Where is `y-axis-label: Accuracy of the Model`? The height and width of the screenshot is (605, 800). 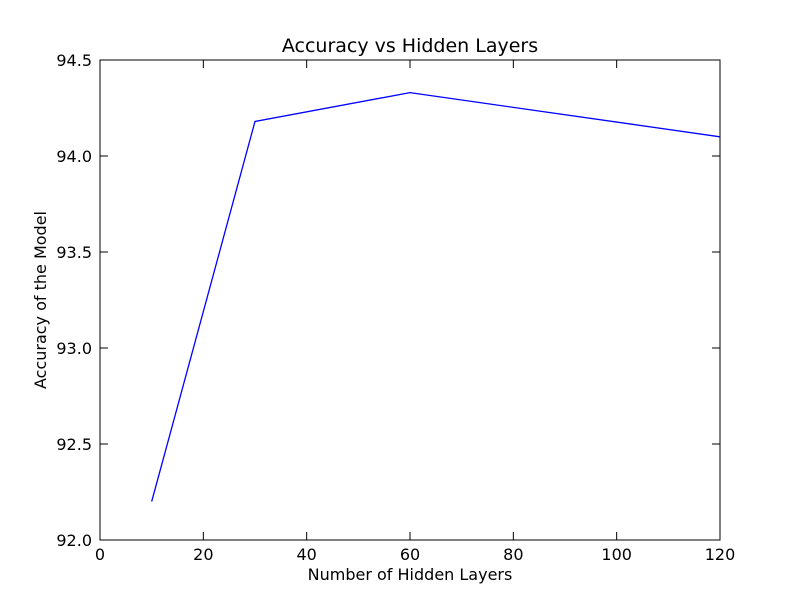
y-axis-label: Accuracy of the Model is located at coordinates (40, 300).